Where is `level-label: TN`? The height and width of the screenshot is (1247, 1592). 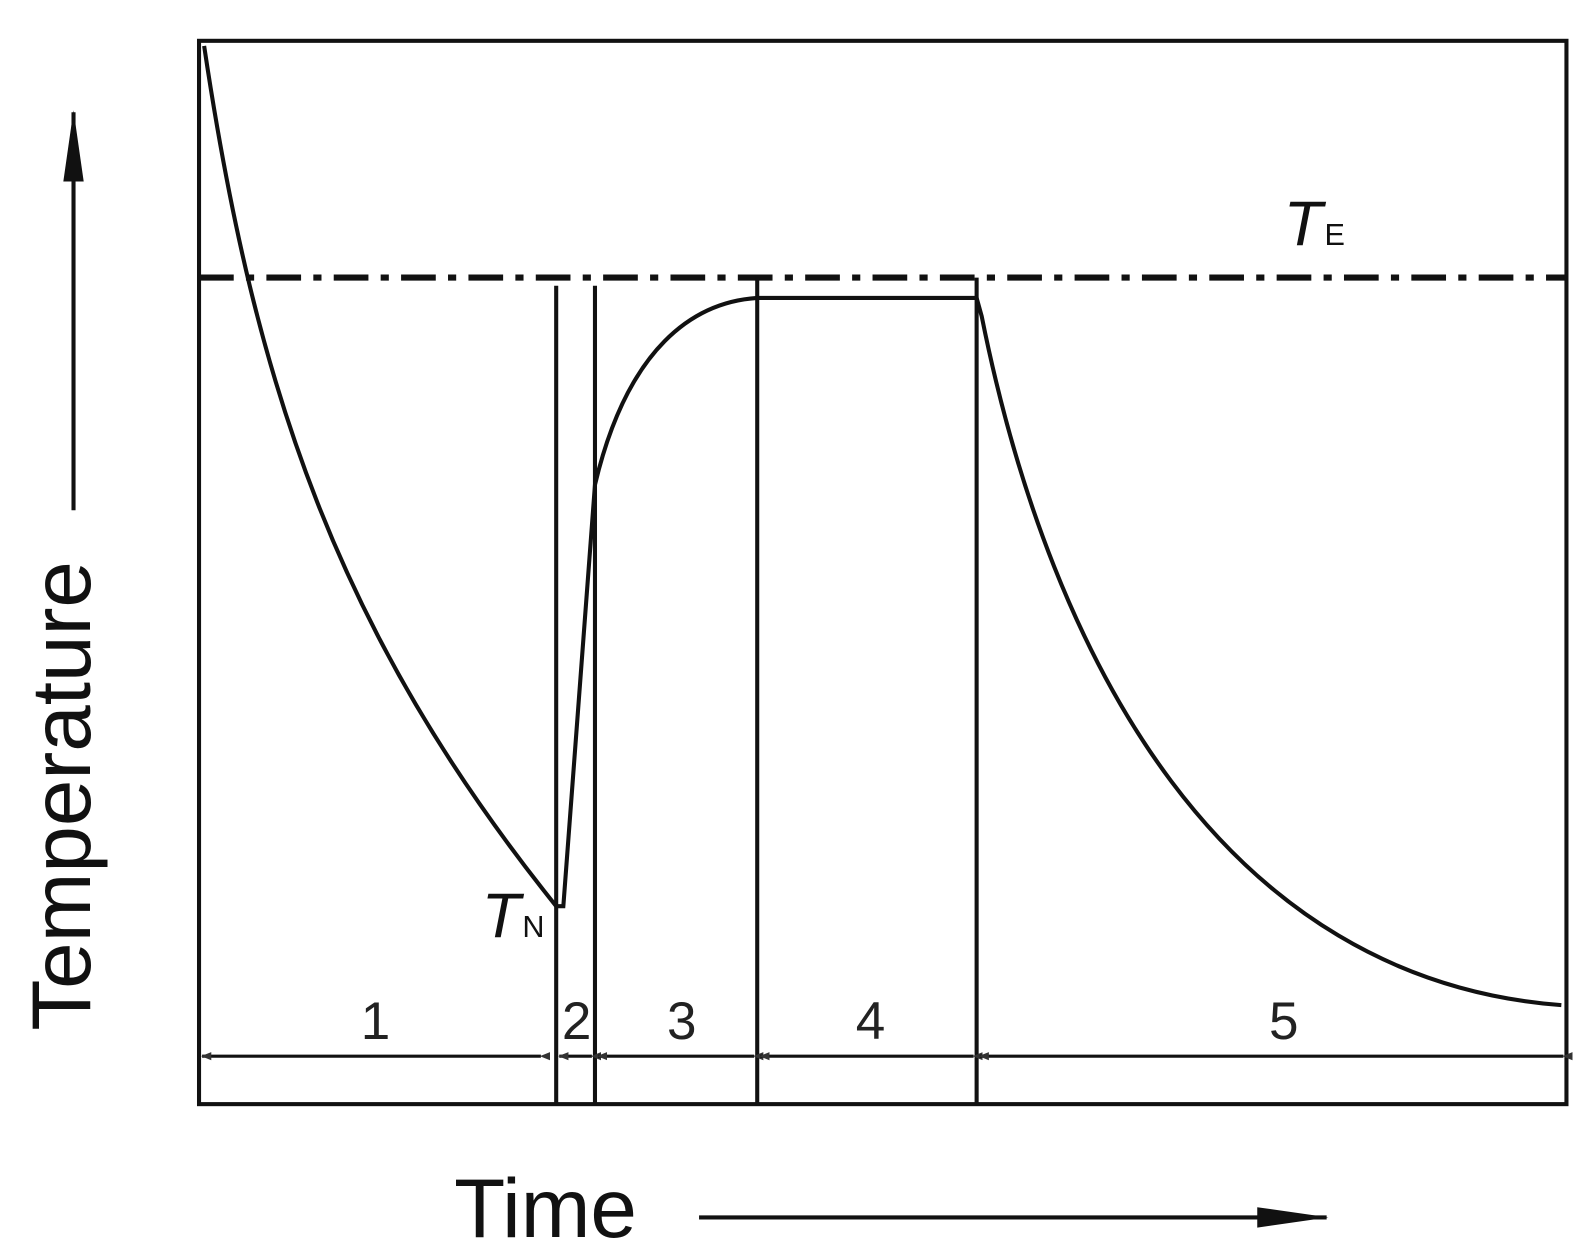
level-label: TN is located at coordinates (513, 916).